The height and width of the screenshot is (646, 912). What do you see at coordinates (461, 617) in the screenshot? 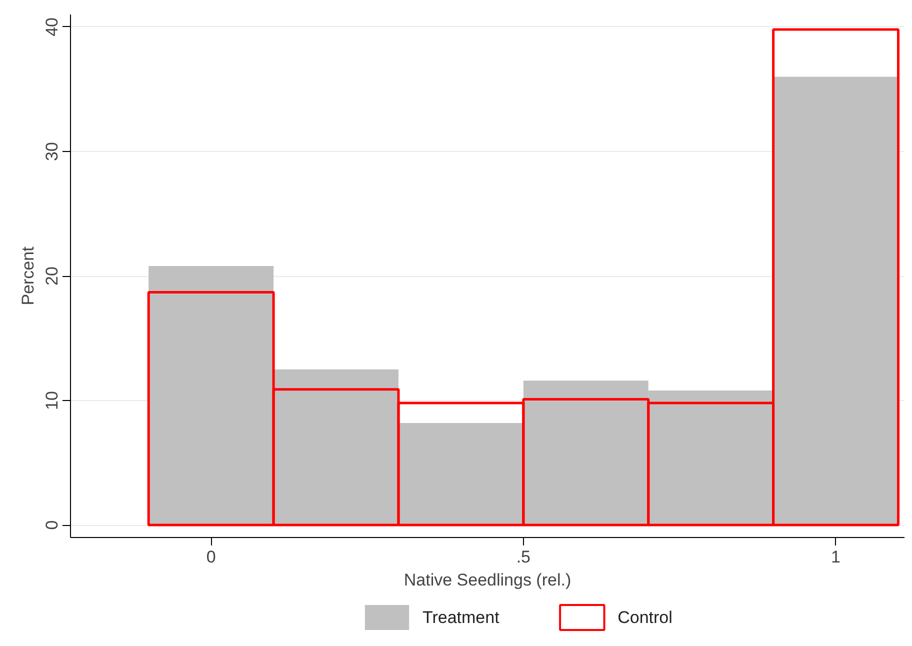
I see `legend-label: Treatment` at bounding box center [461, 617].